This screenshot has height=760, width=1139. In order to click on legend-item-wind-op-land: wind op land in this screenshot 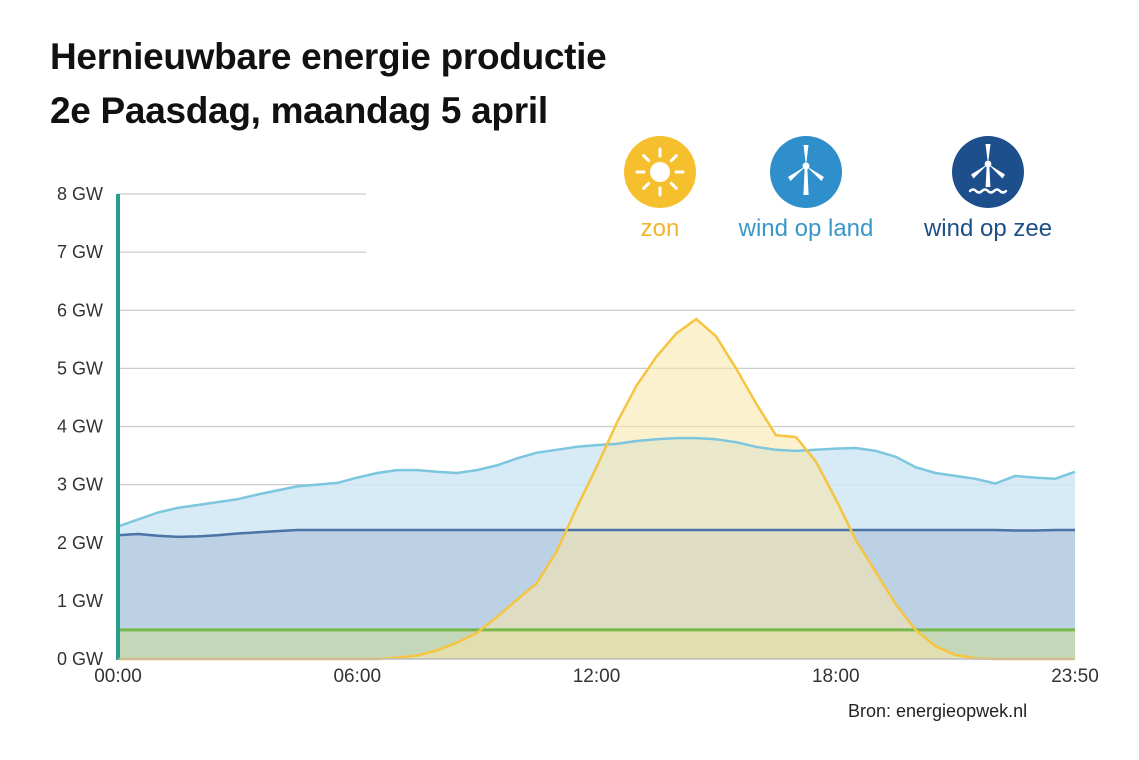, I will do `click(806, 189)`.